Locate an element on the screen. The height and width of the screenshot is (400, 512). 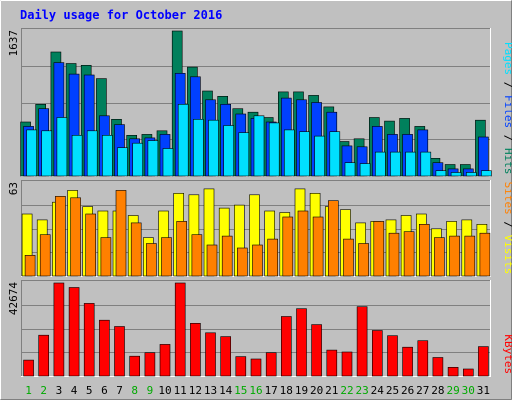
legend-label: Pages / Files / Hits is located at coordinates (507, 108).